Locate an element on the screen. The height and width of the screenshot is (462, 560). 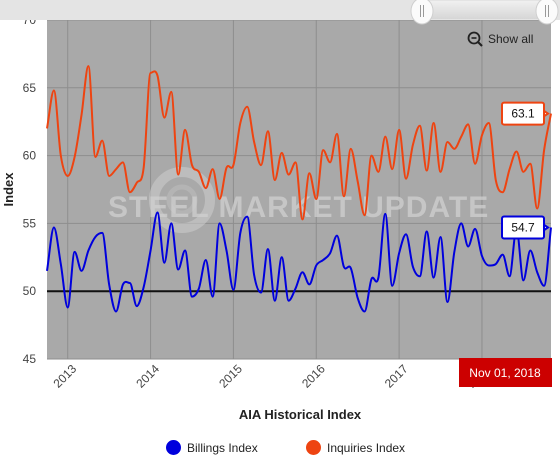
legend-item-billings: Billings Index is located at coordinates (212, 447).